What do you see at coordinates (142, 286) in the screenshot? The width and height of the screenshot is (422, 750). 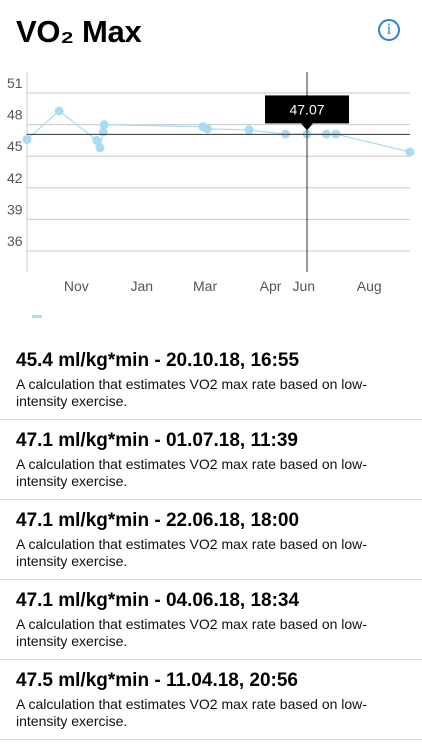 I see `x-tick-label: Jan` at bounding box center [142, 286].